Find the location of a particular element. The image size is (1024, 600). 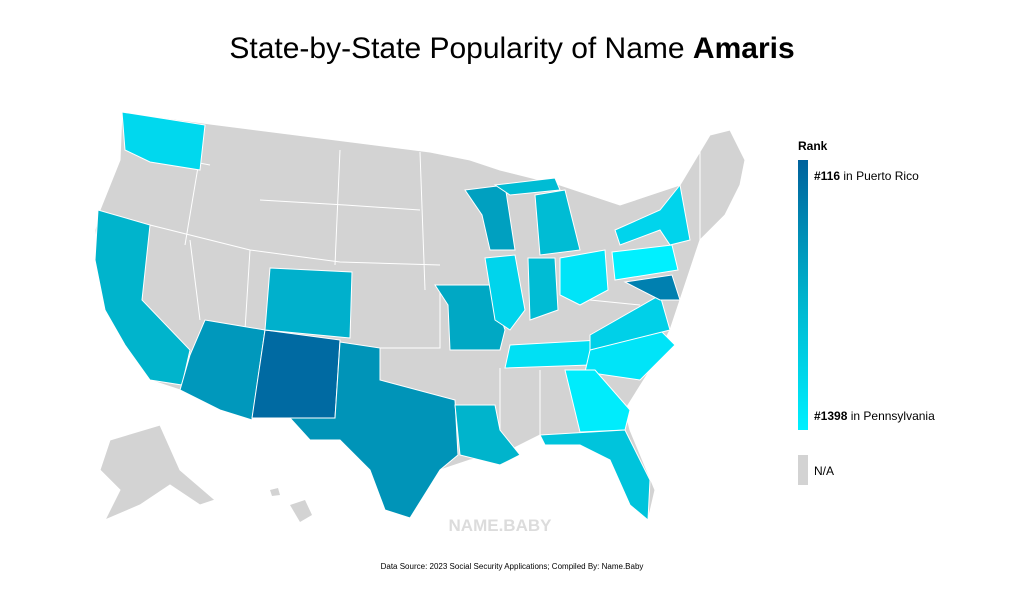

watermark: NAME.BABY is located at coordinates (501, 525).